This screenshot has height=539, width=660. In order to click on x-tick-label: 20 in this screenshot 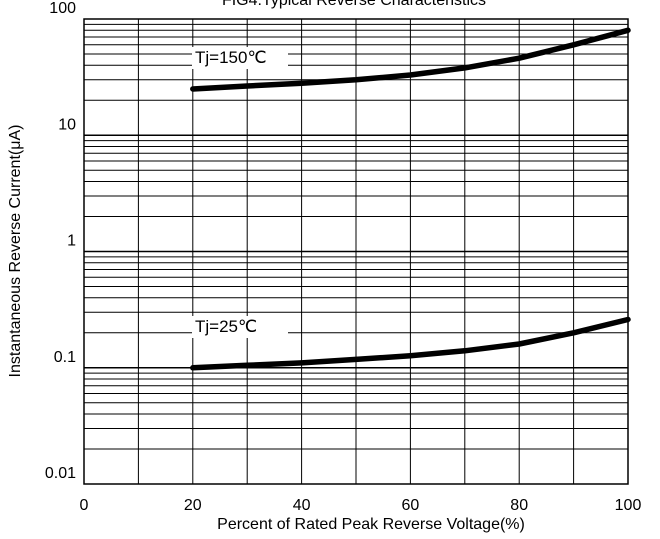, I will do `click(193, 505)`.